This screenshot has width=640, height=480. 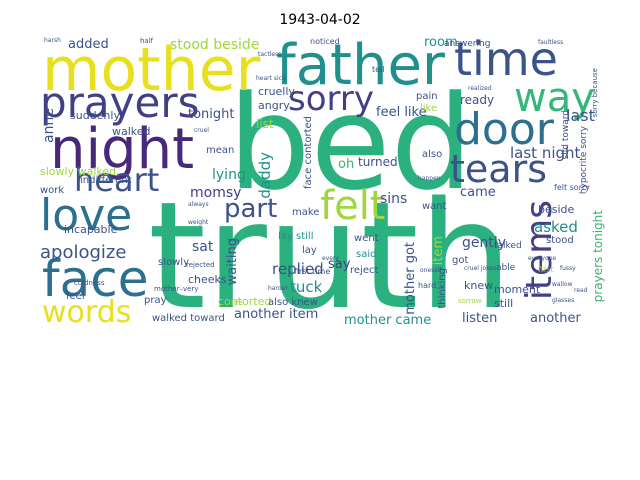 I want to click on word-came: came, so click(x=478, y=192).